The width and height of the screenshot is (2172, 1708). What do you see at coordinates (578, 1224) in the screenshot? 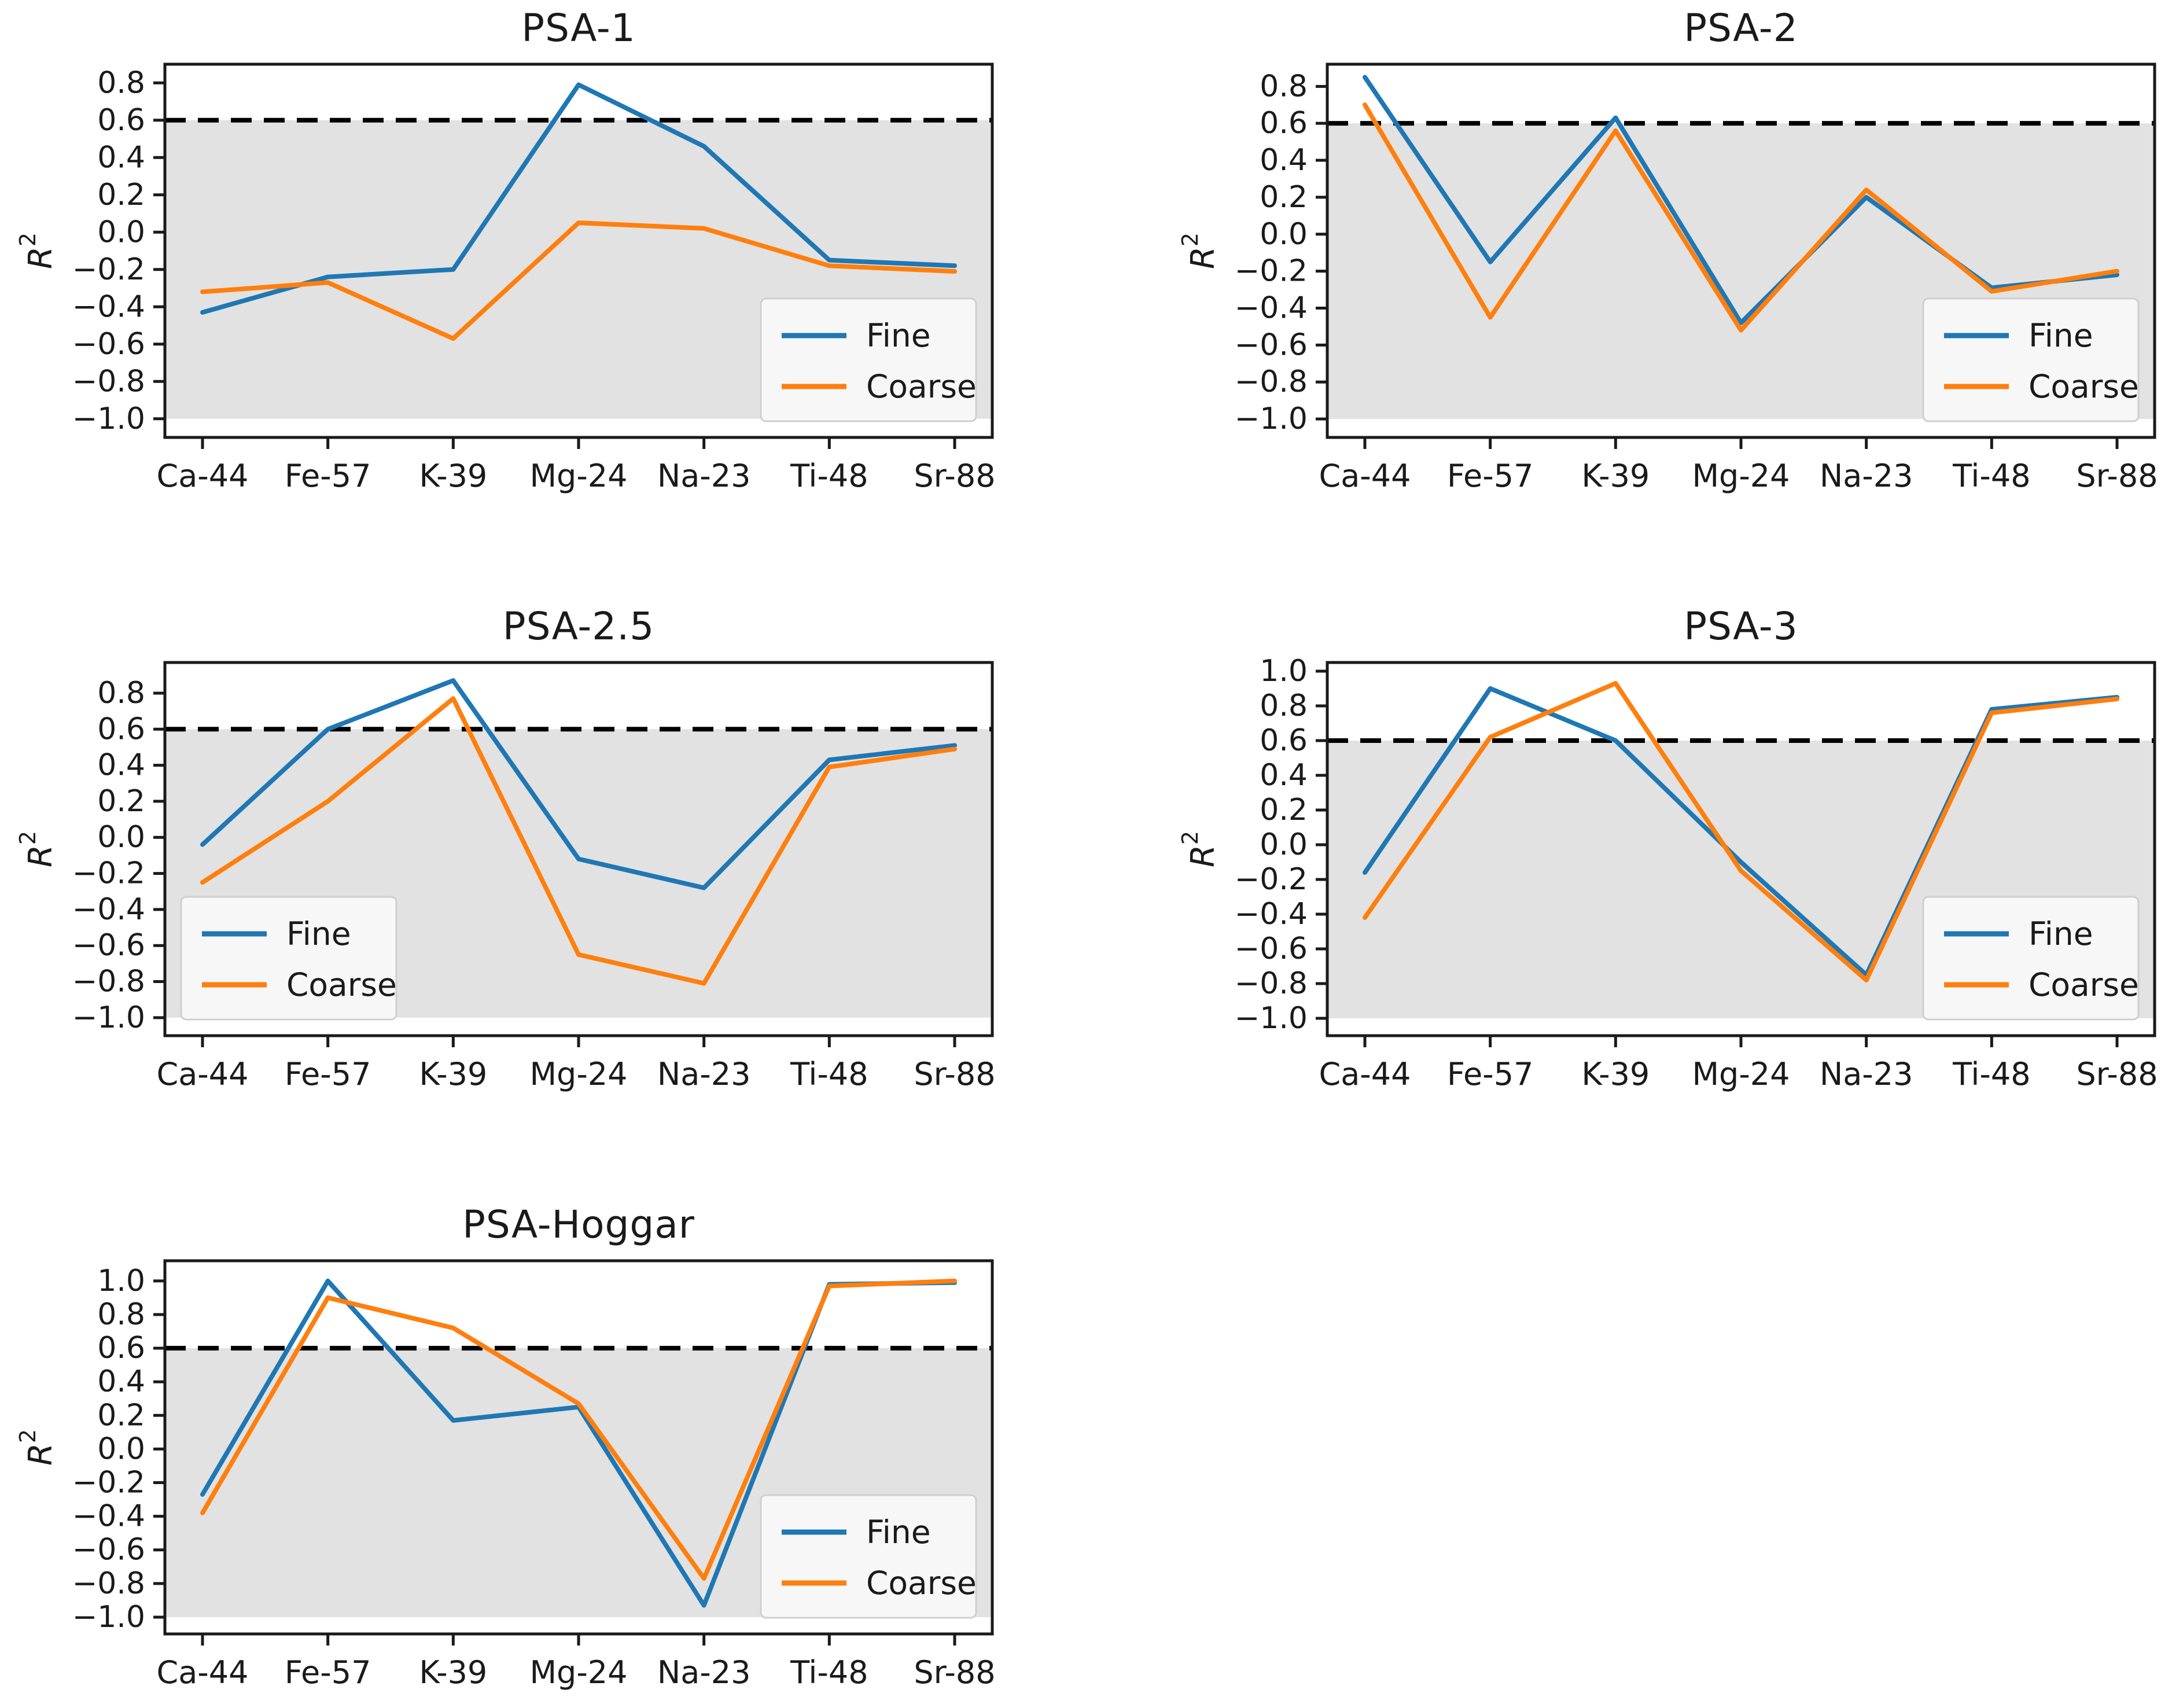
I see `chart-title: PSA-Hoggar` at bounding box center [578, 1224].